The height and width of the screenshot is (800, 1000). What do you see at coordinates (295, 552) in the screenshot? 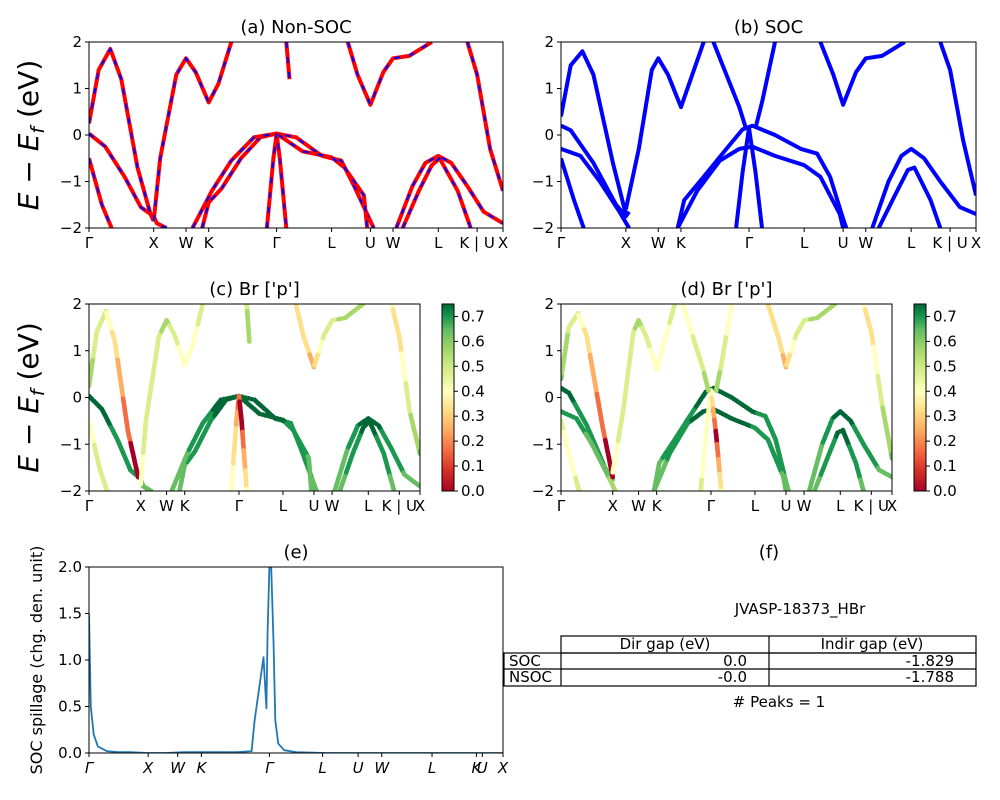
I see `panel-title: (e)` at bounding box center [295, 552].